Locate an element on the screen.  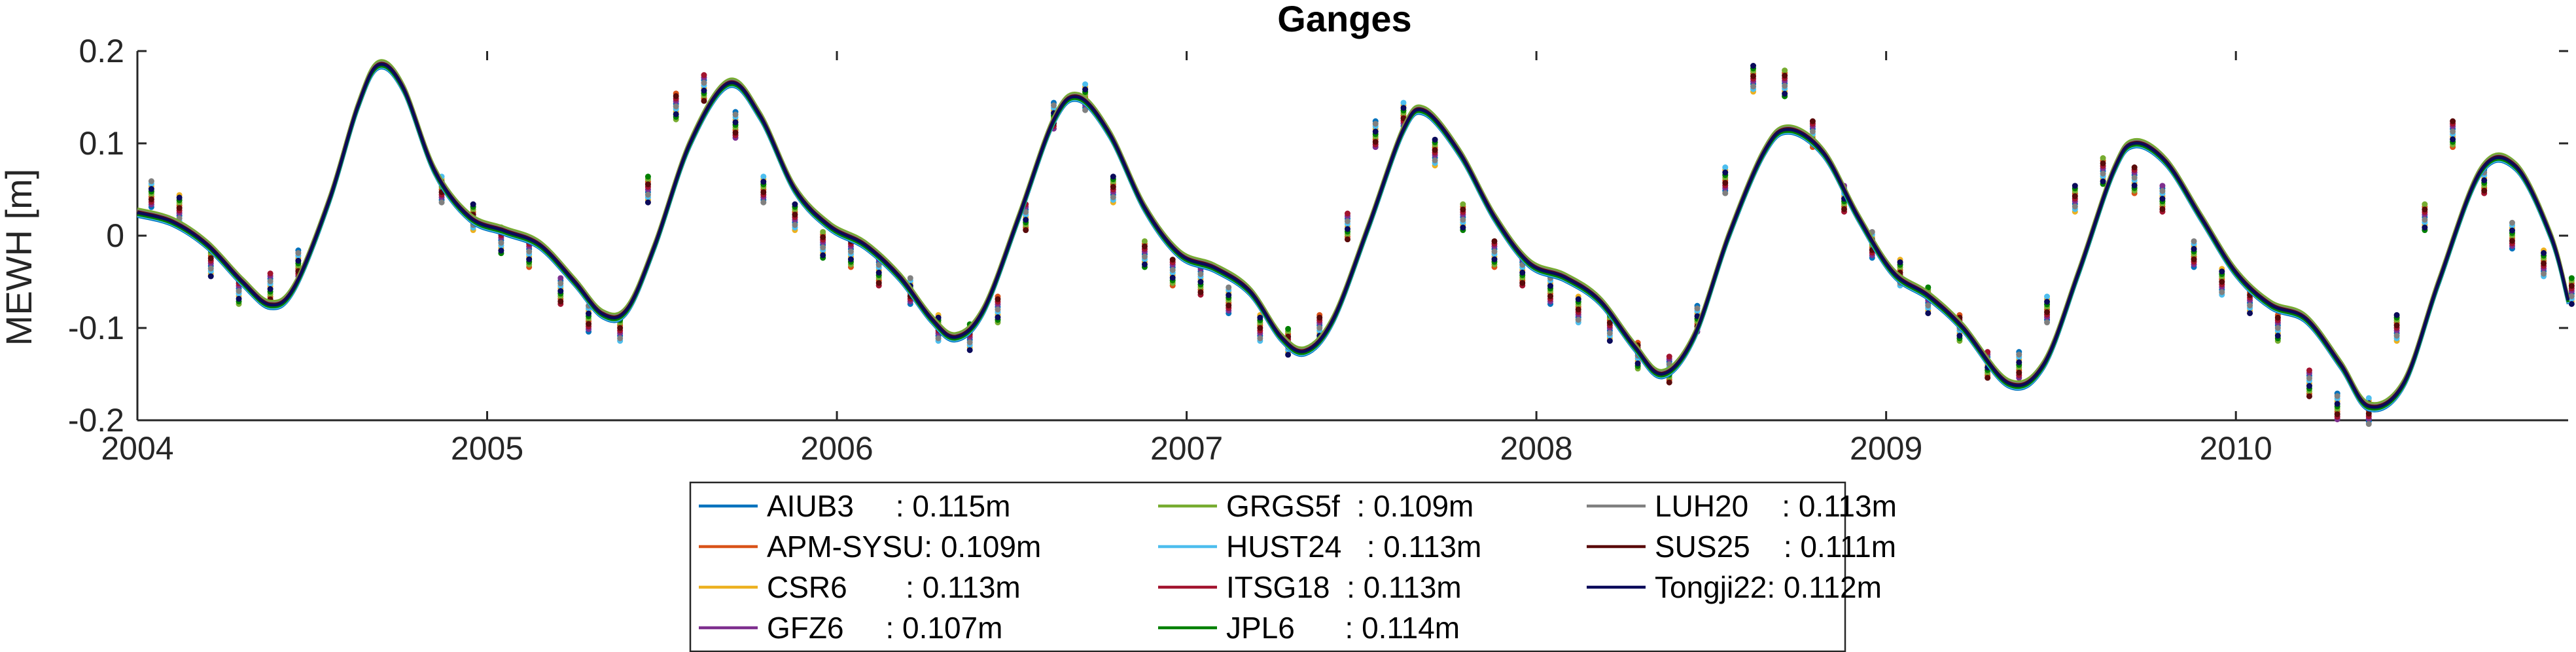
x-tick-label: 2010 is located at coordinates (2236, 449).